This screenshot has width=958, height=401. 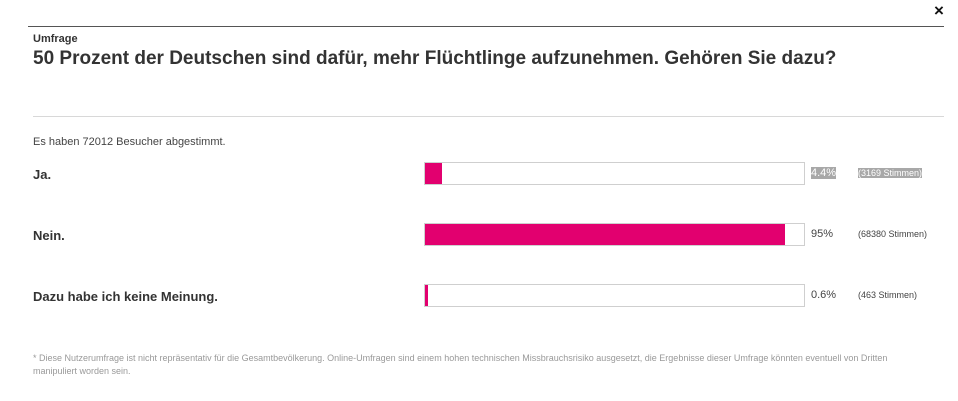 I want to click on result-votes: (68380 Stimmen), so click(x=893, y=234).